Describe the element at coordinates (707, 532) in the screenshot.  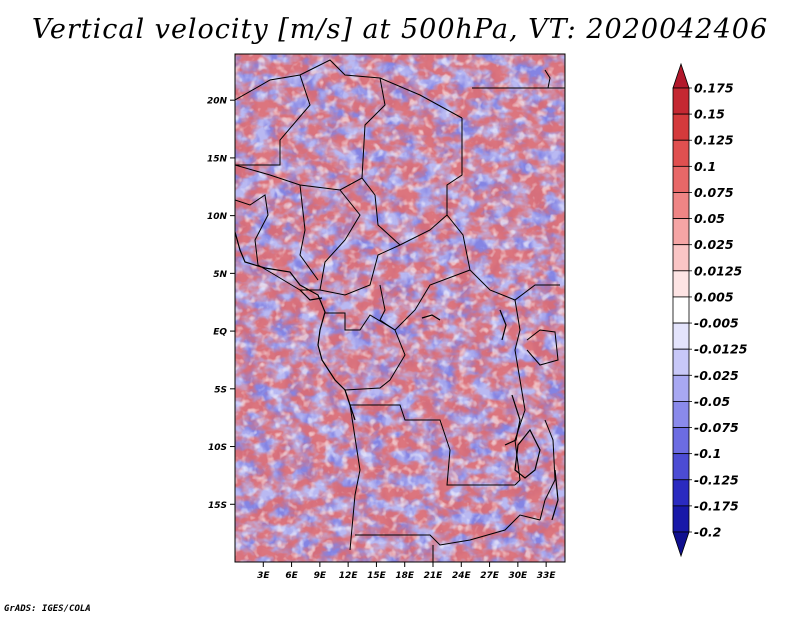
I see `colorbar-label: -0.2` at that location.